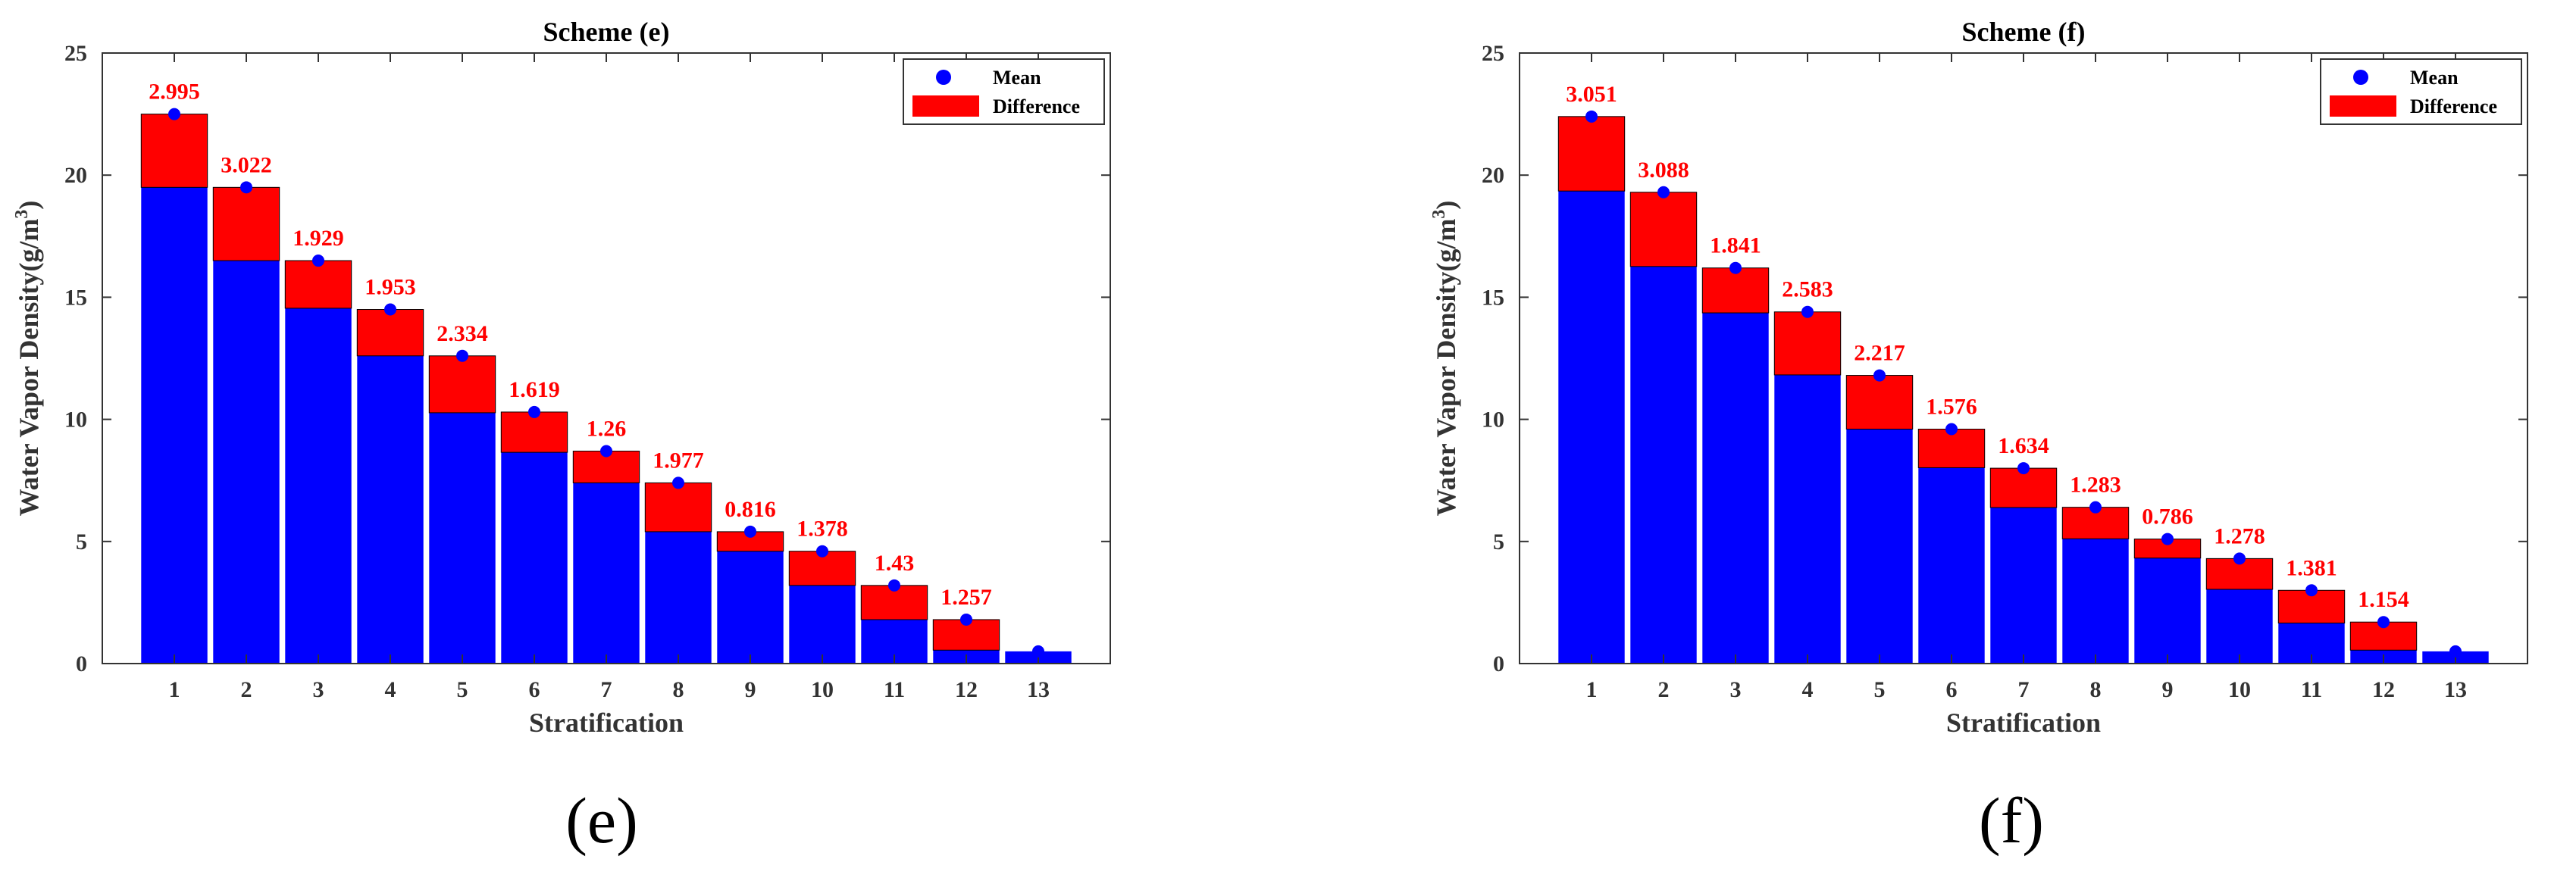 The height and width of the screenshot is (884, 2576). Describe the element at coordinates (81, 541) in the screenshot. I see `y-tick-label-5: 5` at that location.